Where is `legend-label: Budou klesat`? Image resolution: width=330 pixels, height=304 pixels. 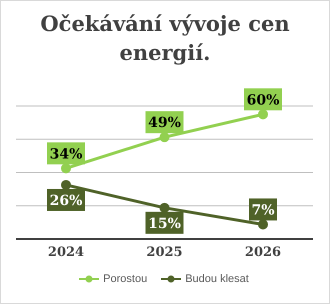 legend-label: Budou klesat is located at coordinates (216, 279).